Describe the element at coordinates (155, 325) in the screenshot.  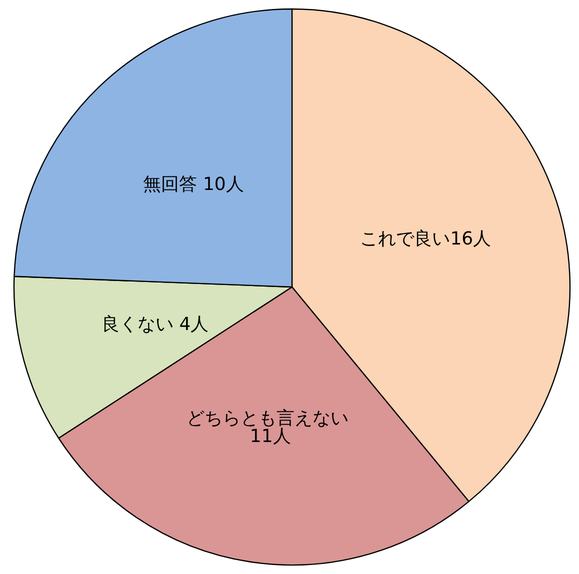
I see `slice-label: 良くない 4人` at that location.